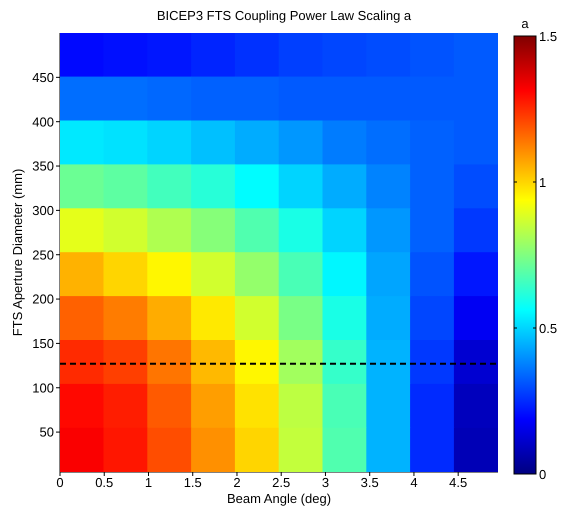 The width and height of the screenshot is (561, 511). What do you see at coordinates (60, 482) in the screenshot?
I see `x-tick-label: 0` at bounding box center [60, 482].